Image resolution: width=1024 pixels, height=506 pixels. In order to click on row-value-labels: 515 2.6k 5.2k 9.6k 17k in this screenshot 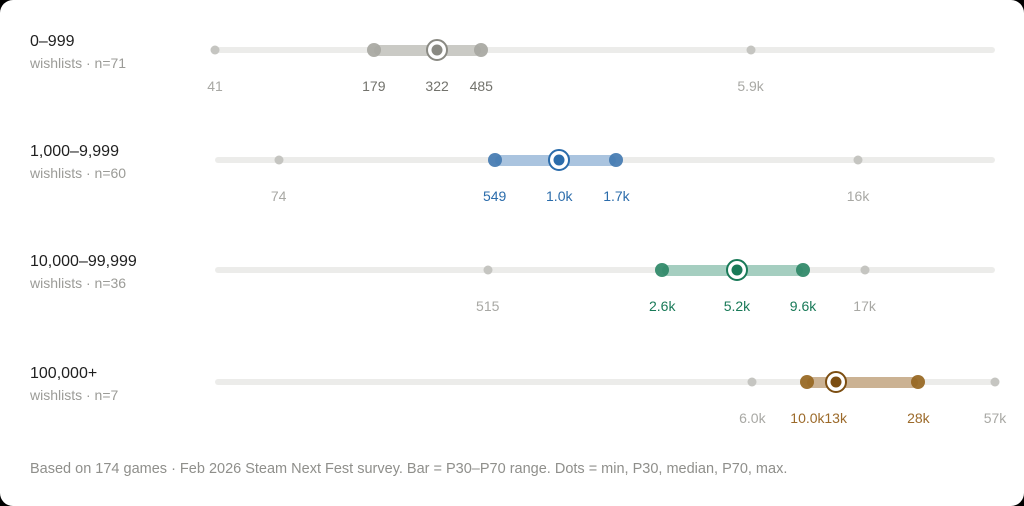, I will do `click(605, 307)`.